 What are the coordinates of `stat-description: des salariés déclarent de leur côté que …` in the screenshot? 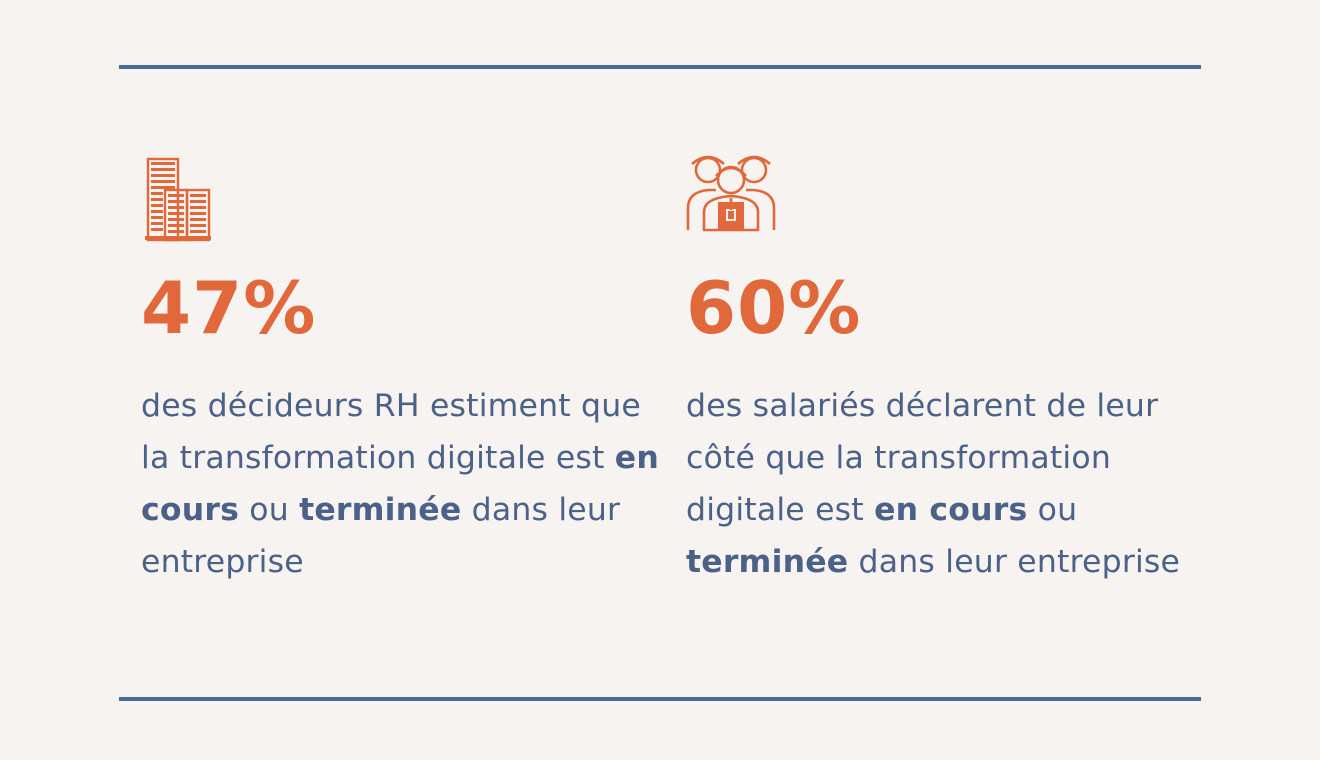 It's located at (933, 484).